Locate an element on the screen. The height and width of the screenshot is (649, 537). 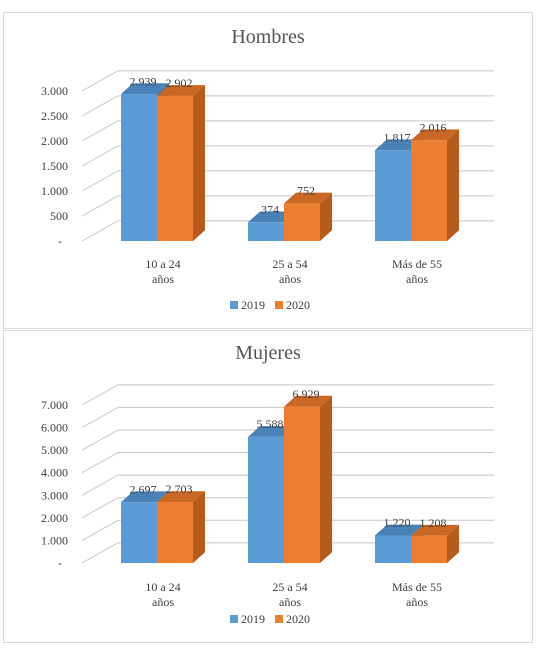
data-label: 2.939 is located at coordinates (143, 81).